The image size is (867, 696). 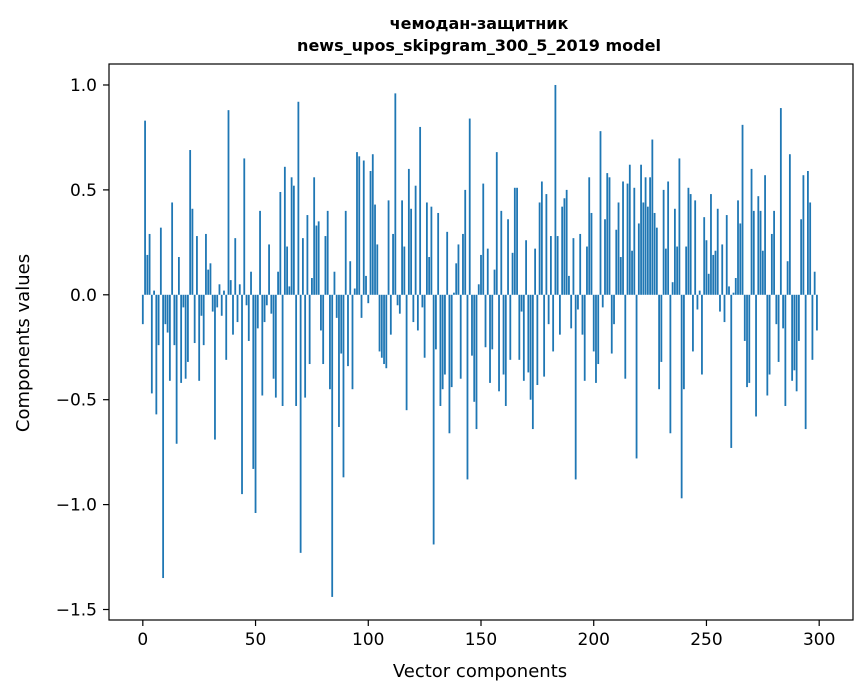 I want to click on x-tick-label: 100, so click(x=368, y=640).